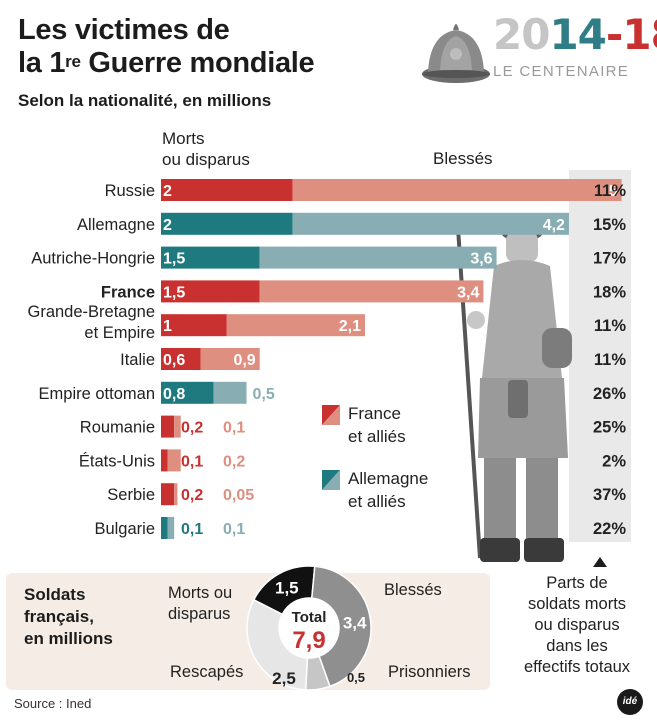 The image size is (657, 727). What do you see at coordinates (331, 480) in the screenshot?
I see `legend-swatch-central` at bounding box center [331, 480].